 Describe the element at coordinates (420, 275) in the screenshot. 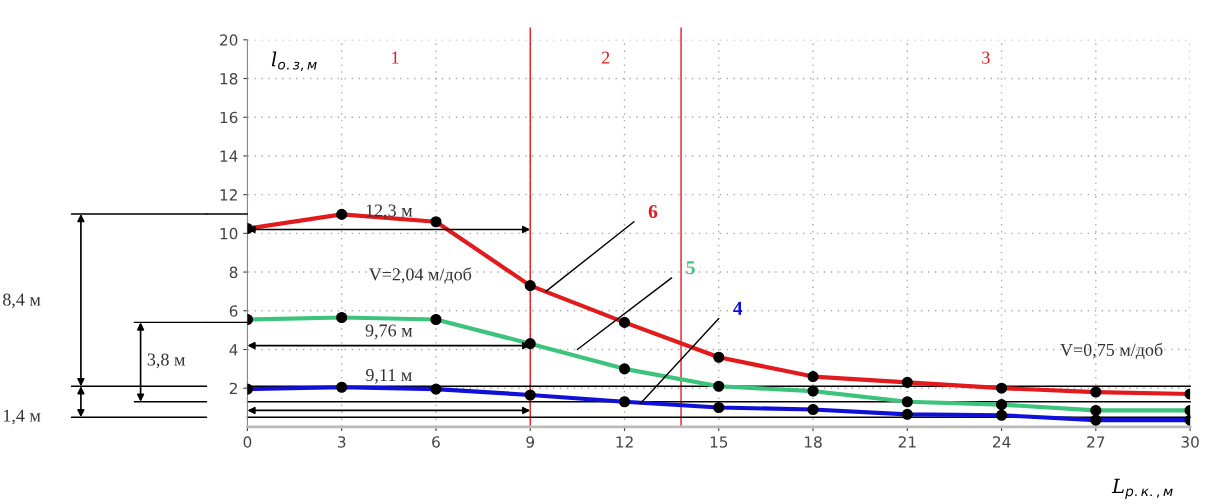

I see `annotation: V=2,04 м/доб` at that location.